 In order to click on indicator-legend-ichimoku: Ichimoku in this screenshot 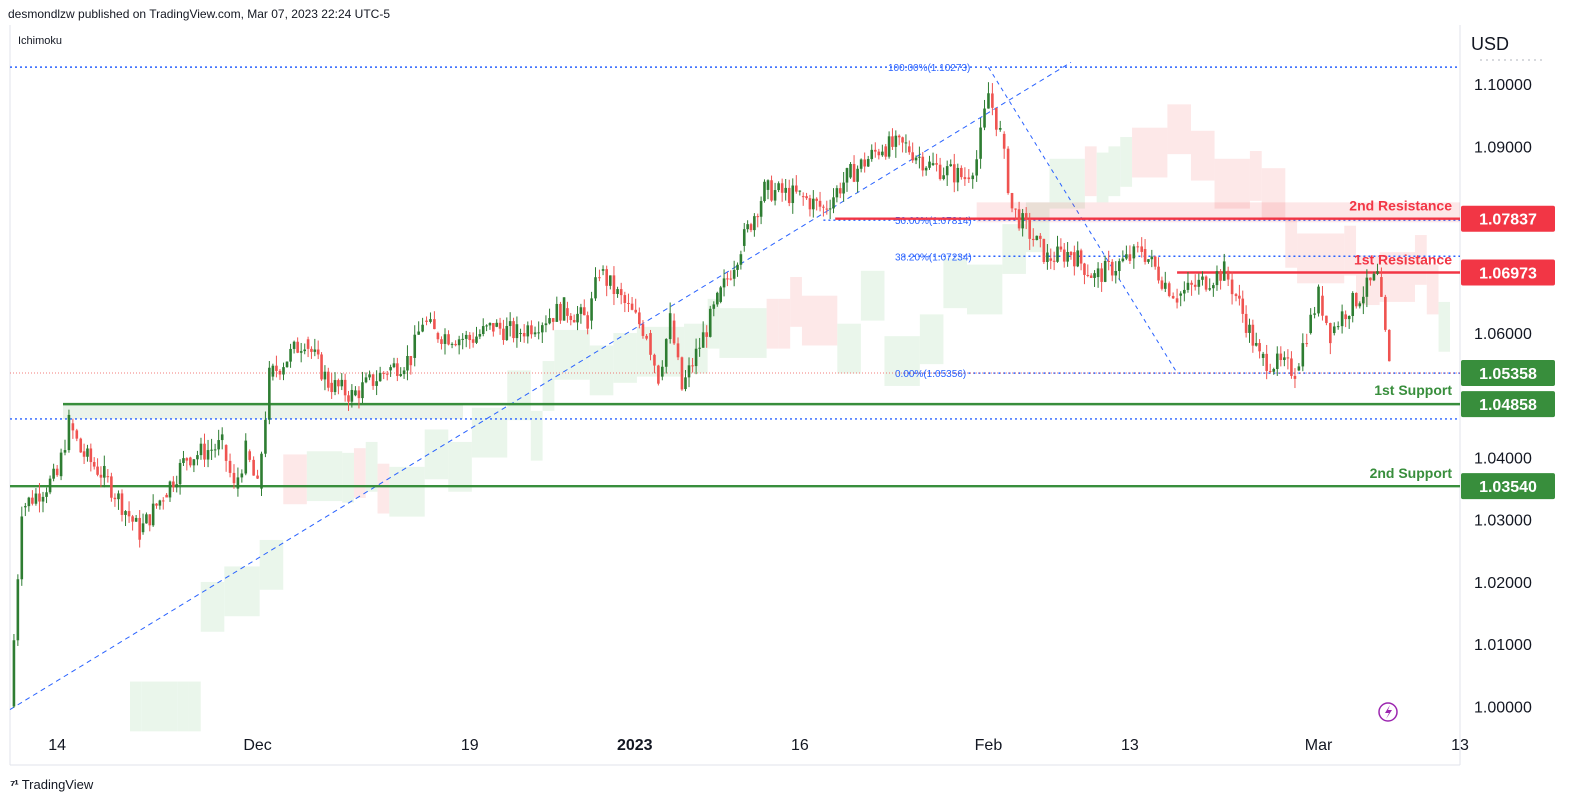, I will do `click(40, 41)`.